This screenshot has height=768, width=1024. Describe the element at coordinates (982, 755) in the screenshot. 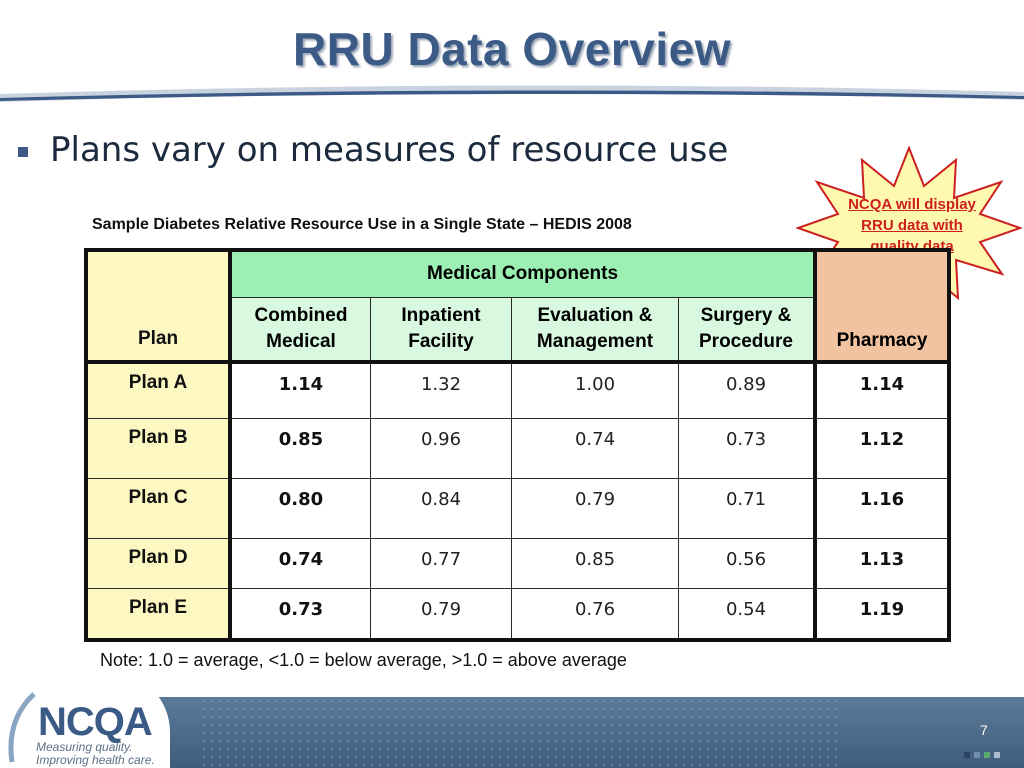

I see `corner-dots-decoration` at that location.